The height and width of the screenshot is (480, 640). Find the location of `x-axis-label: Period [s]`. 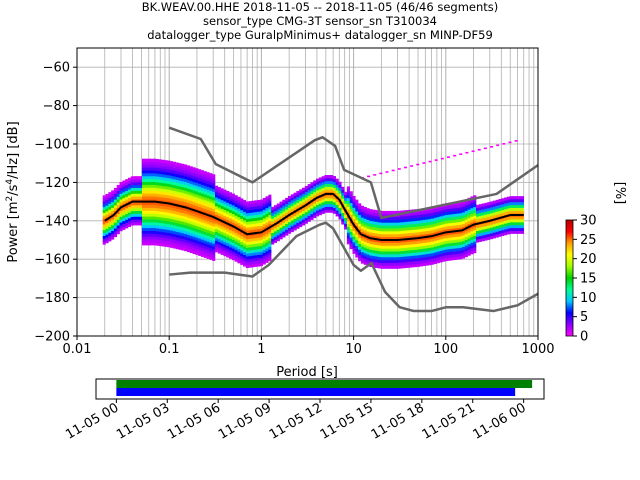

x-axis-label: Period [s] is located at coordinates (307, 372).